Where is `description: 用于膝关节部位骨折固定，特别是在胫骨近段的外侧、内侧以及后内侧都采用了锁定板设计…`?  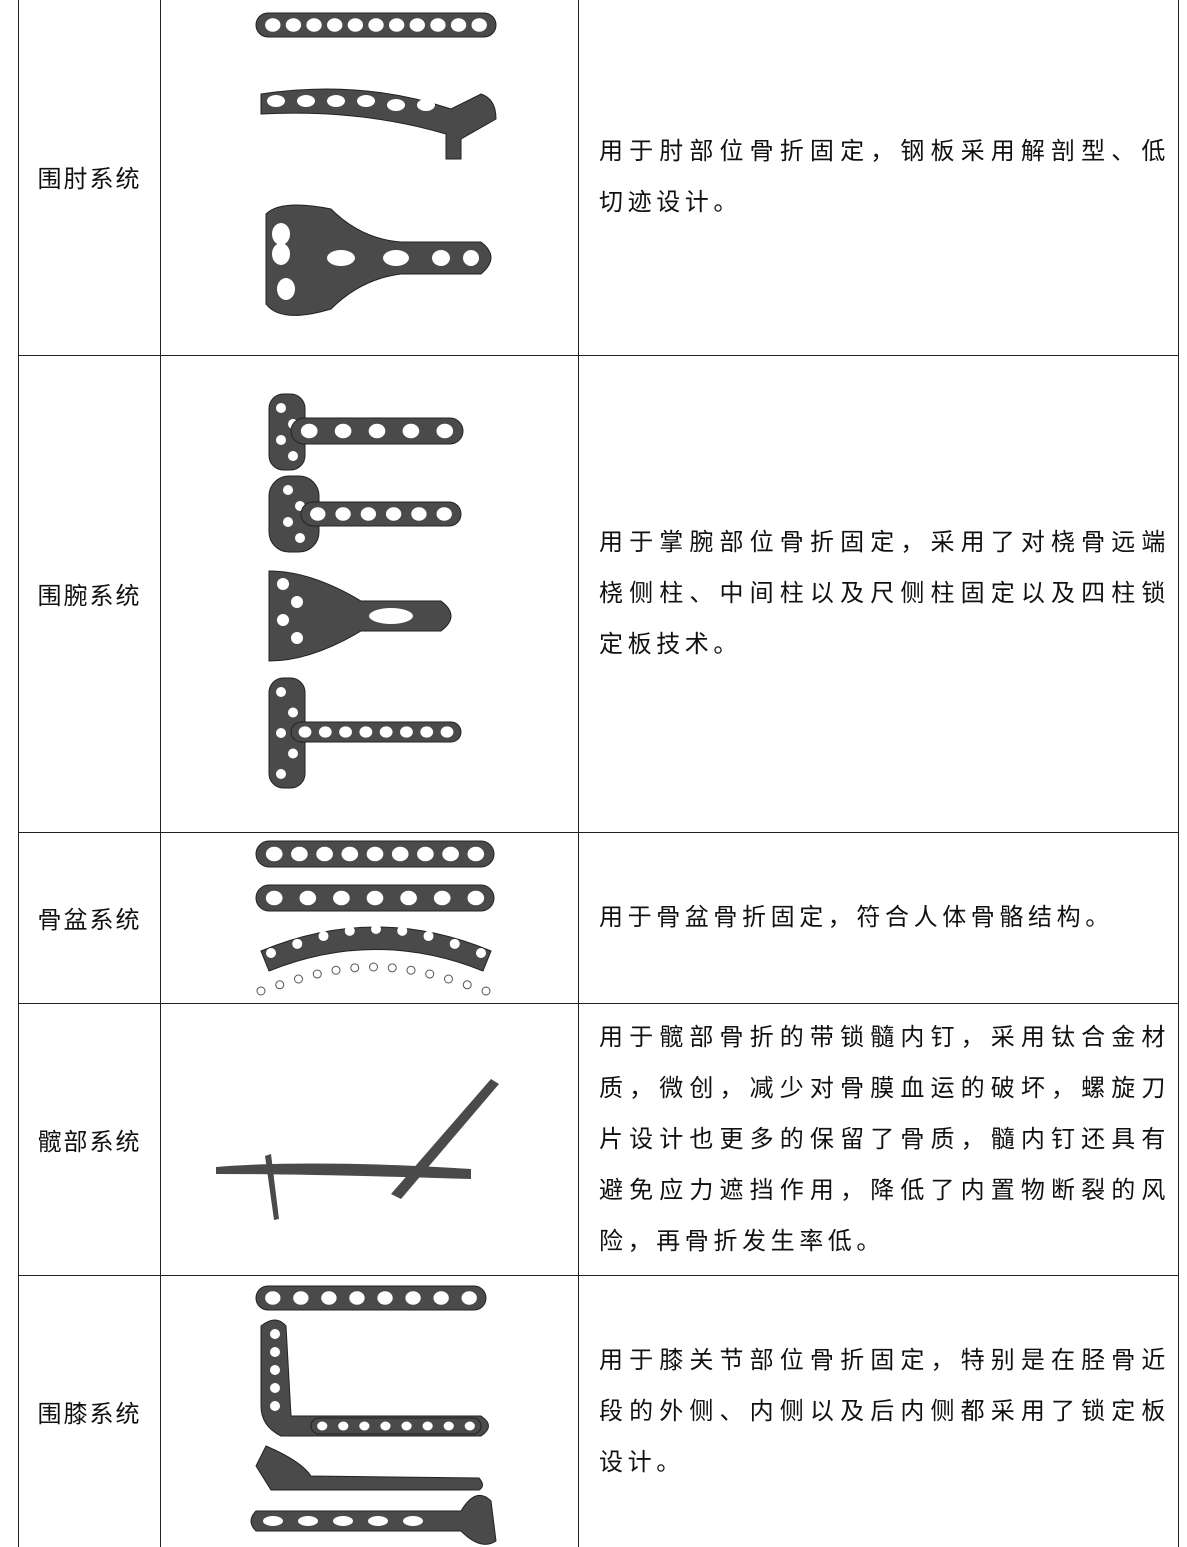 description: 用于膝关节部位骨折固定，特别是在胫骨近段的外侧、内侧以及后内侧都采用了锁定板设计… is located at coordinates (878, 1410).